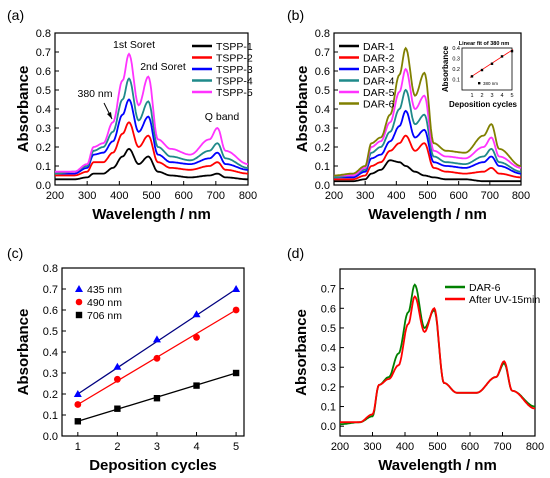 The height and width of the screenshot is (478, 550). What do you see at coordinates (15, 253) in the screenshot?
I see `panel-label: (c)` at bounding box center [15, 253].